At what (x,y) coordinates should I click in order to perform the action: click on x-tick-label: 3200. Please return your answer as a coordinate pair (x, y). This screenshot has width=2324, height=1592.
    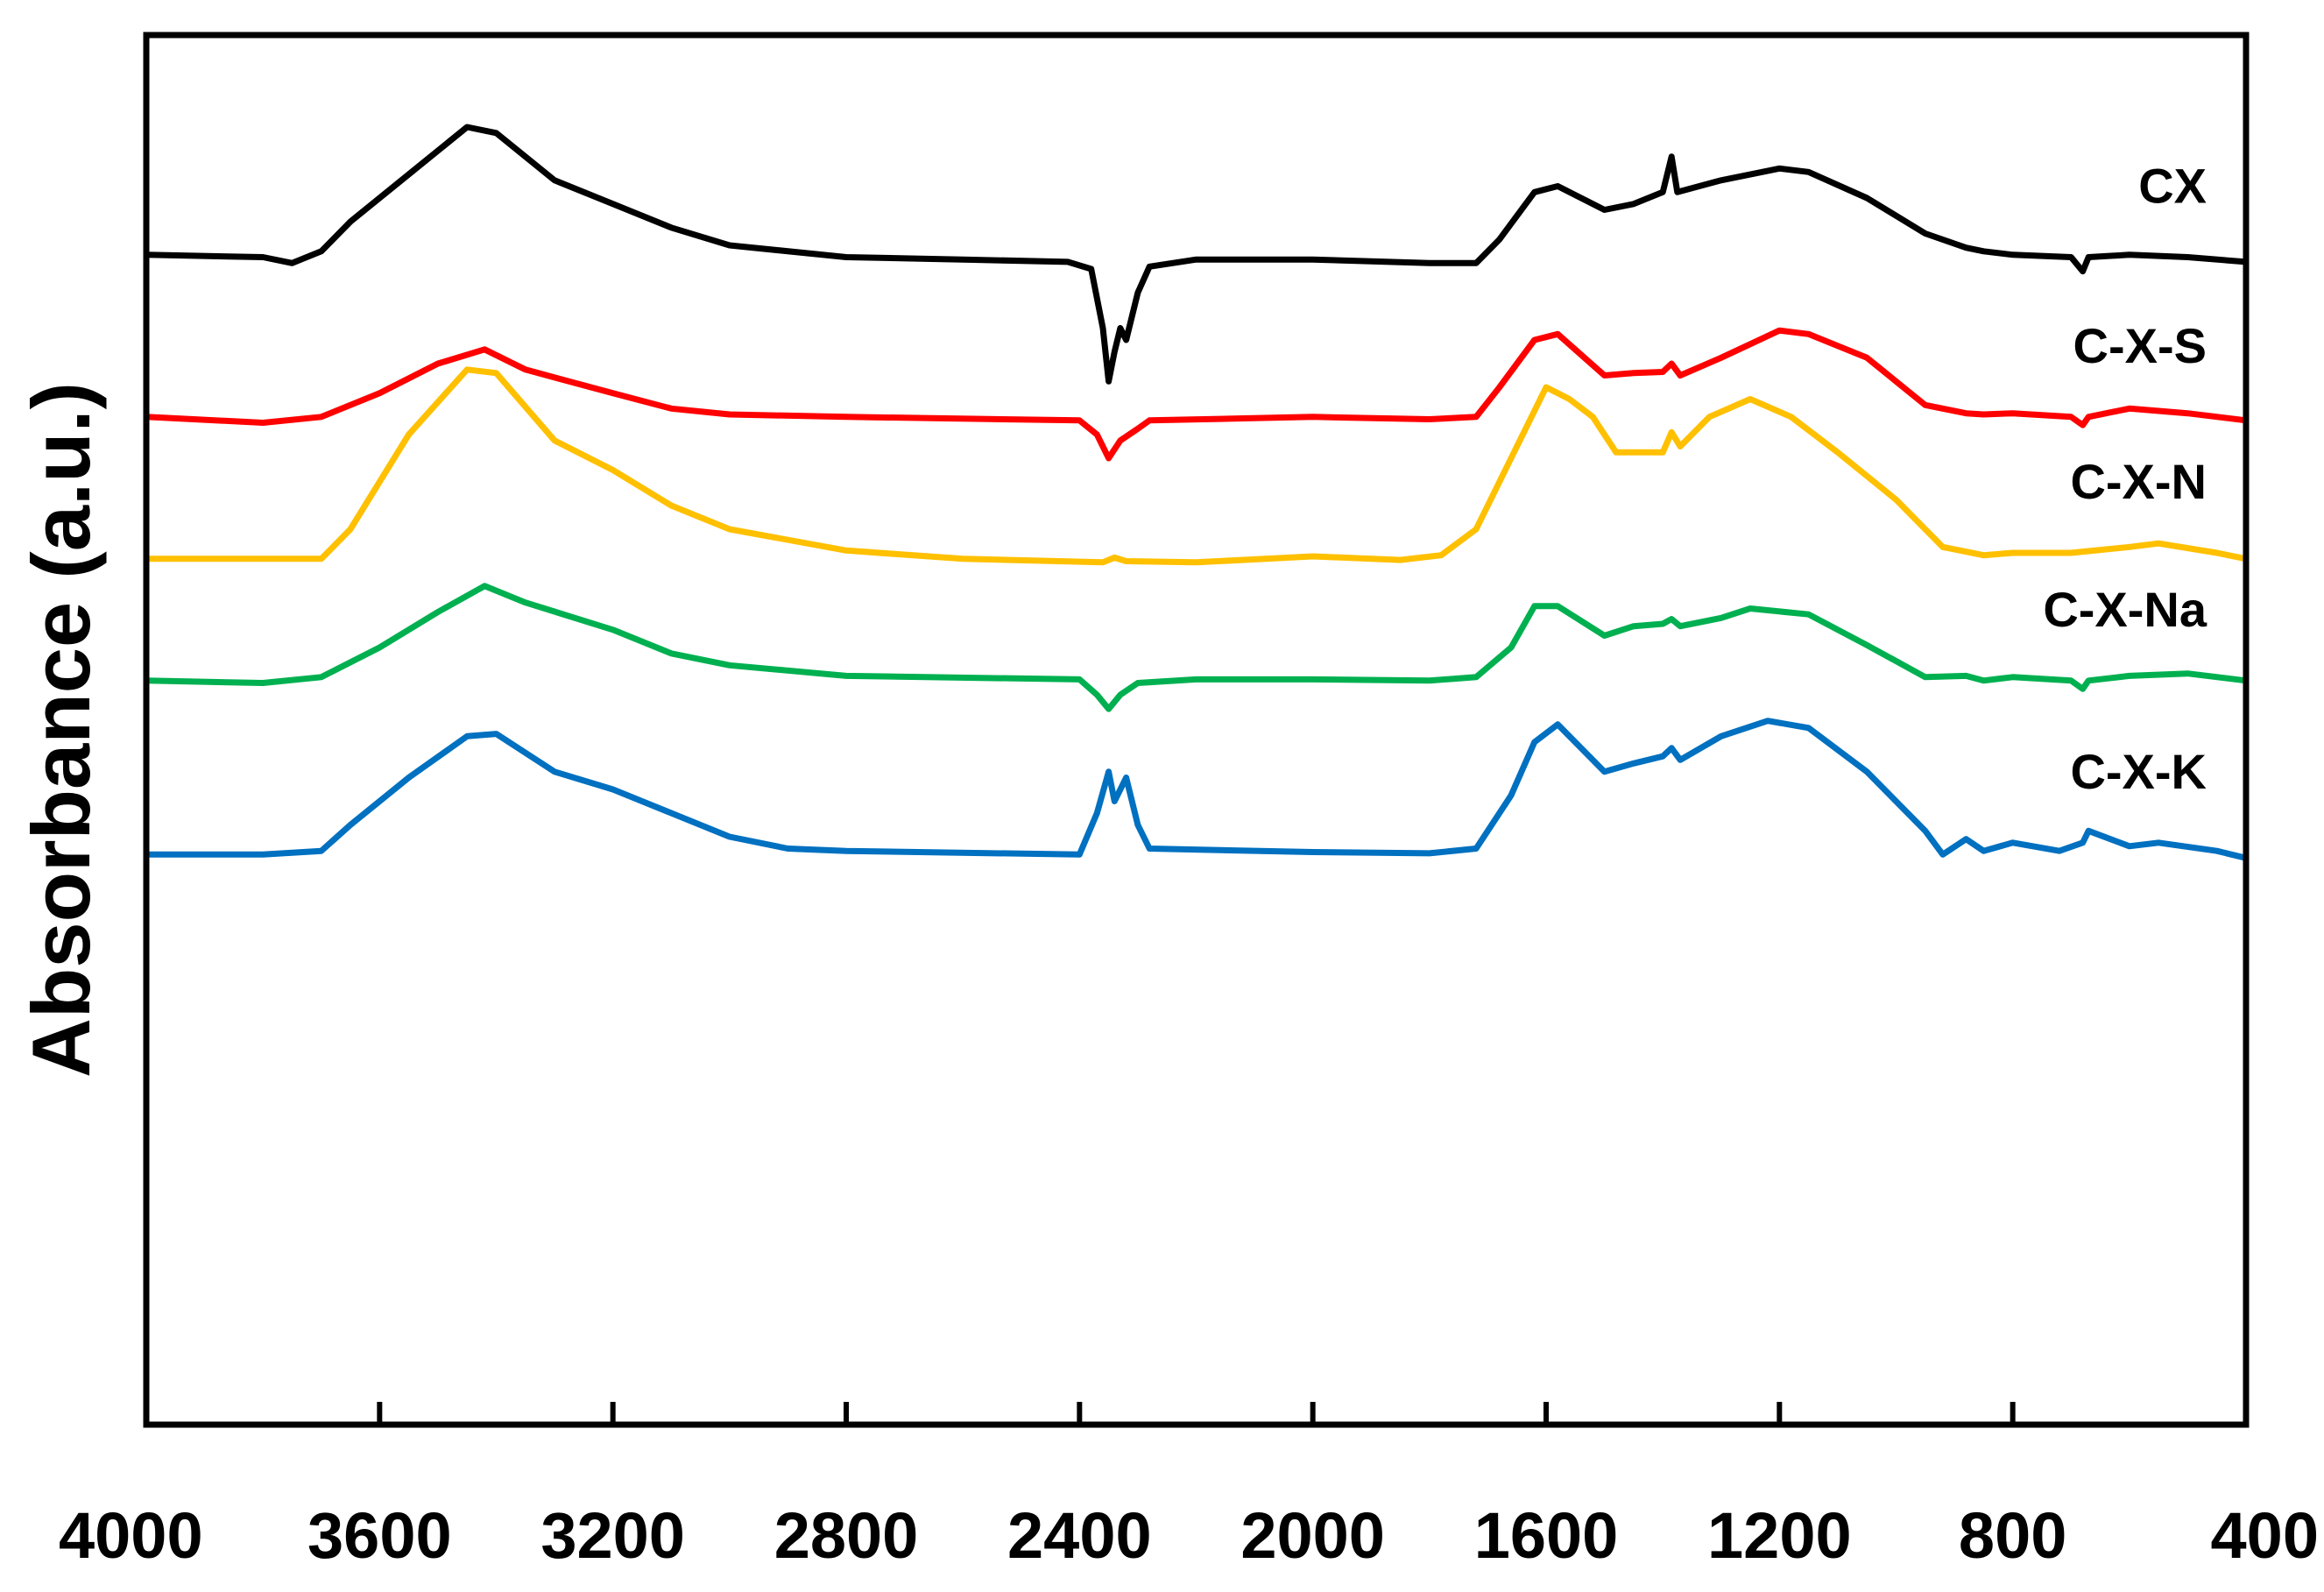
    Looking at the image, I should click on (612, 1535).